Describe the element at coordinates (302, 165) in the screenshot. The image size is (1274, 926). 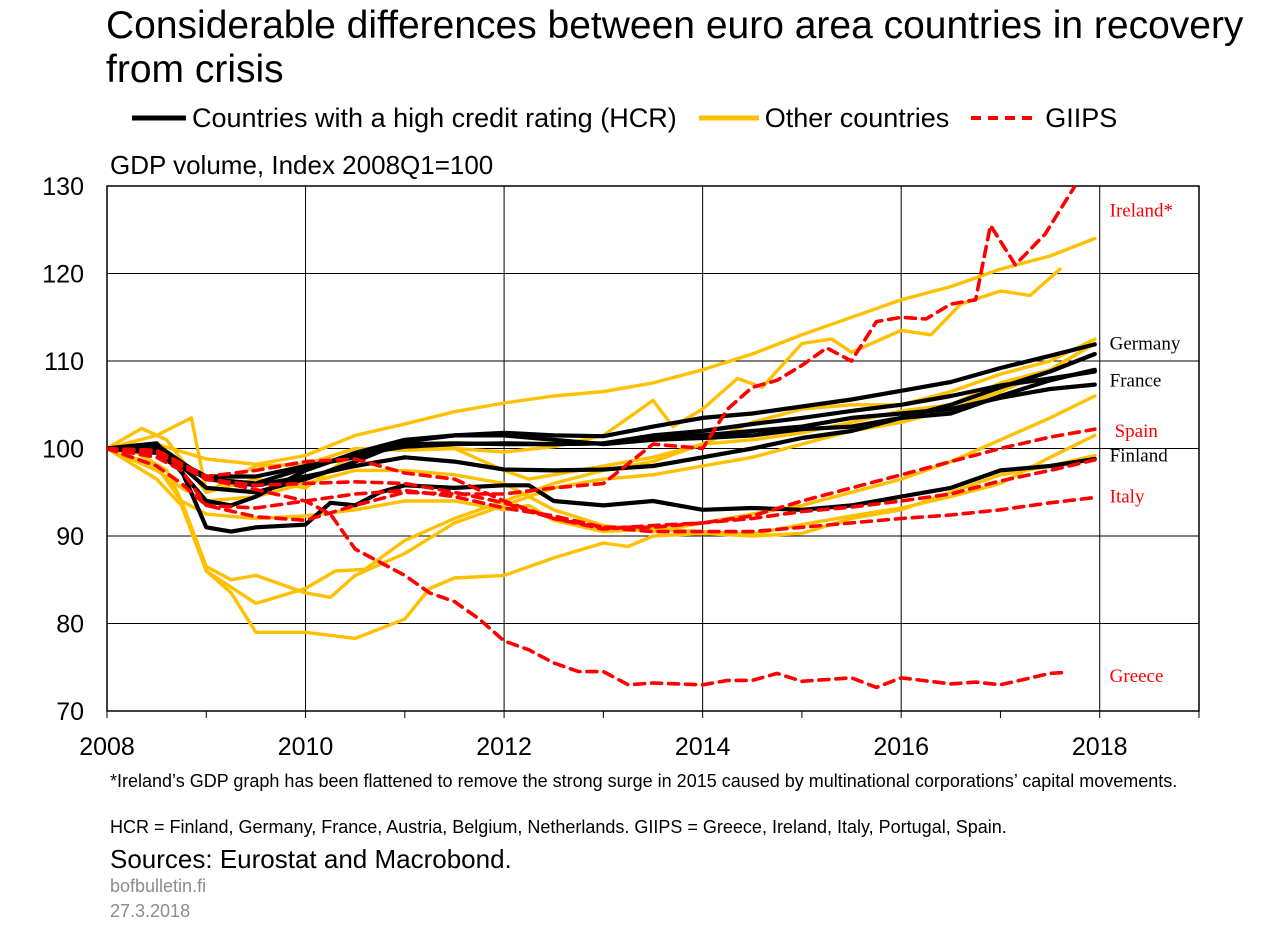
I see `chart-subtitle: GDP volume, Index 2008Q1=100` at that location.